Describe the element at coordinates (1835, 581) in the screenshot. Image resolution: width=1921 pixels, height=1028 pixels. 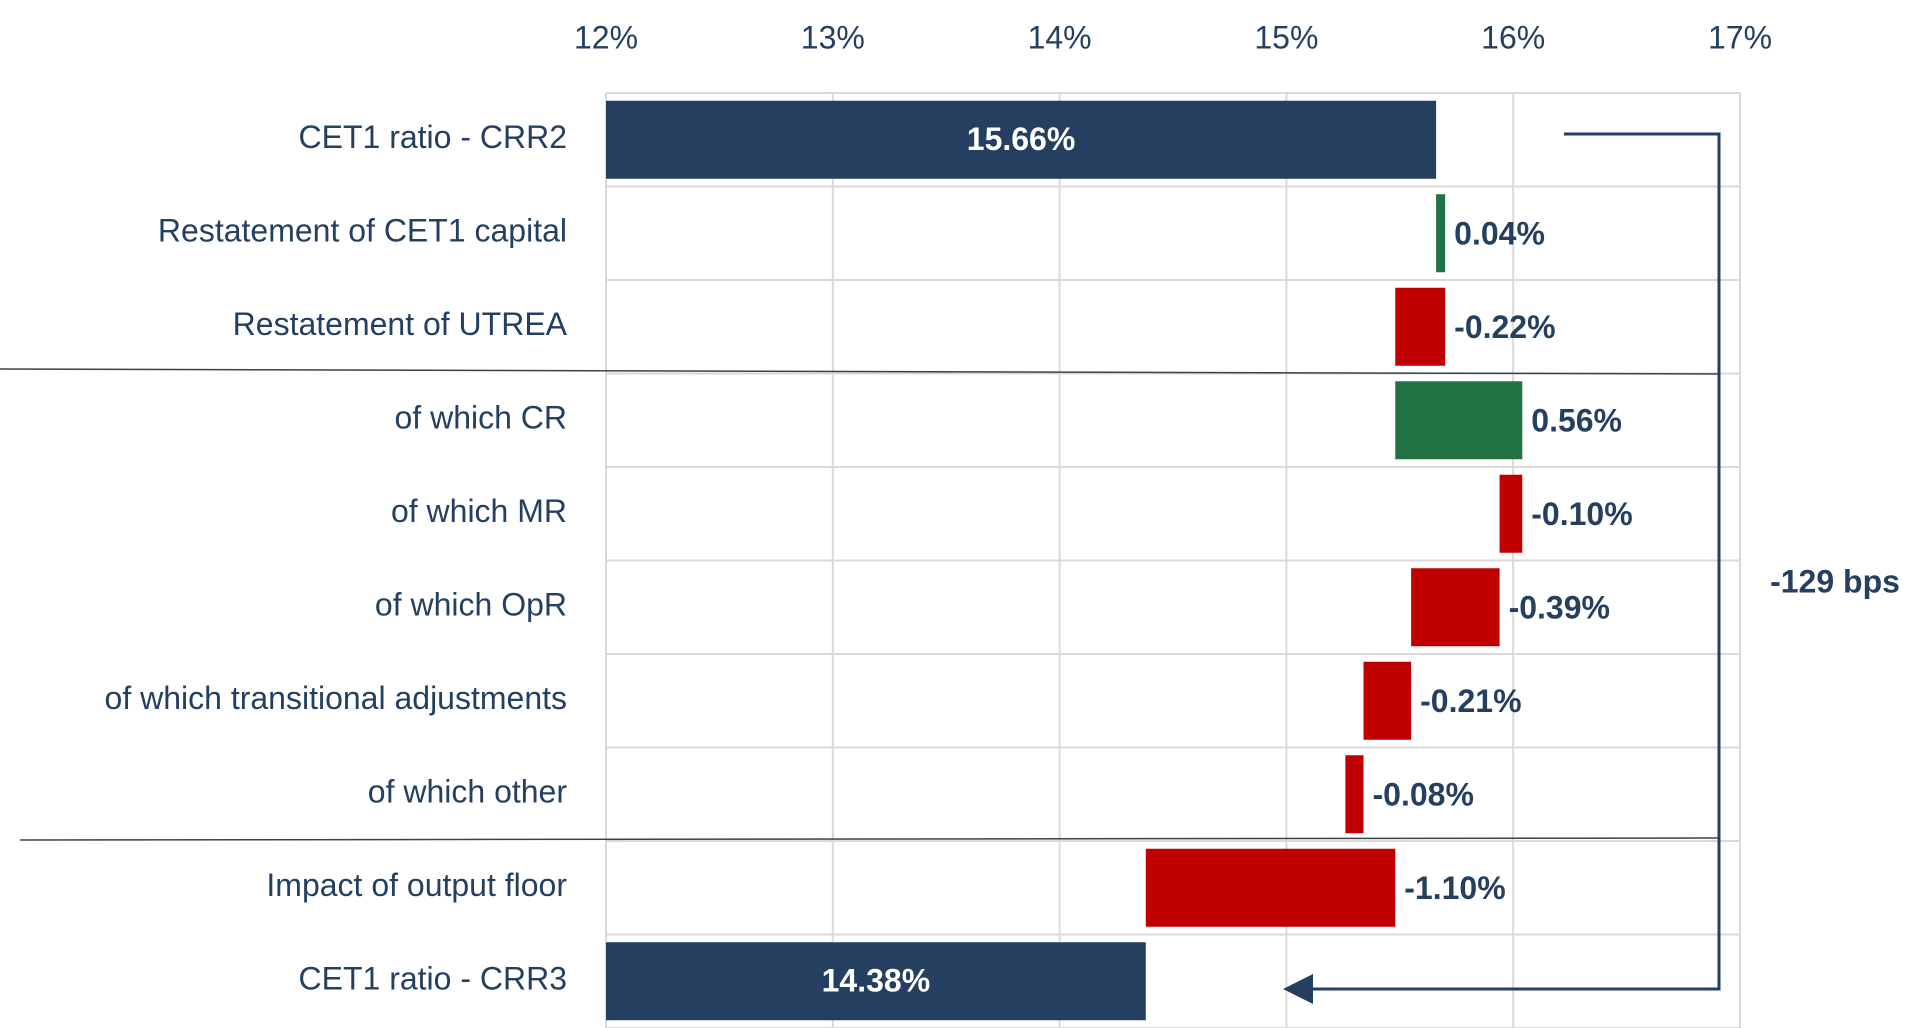
I see `annotation: -129 bps` at that location.